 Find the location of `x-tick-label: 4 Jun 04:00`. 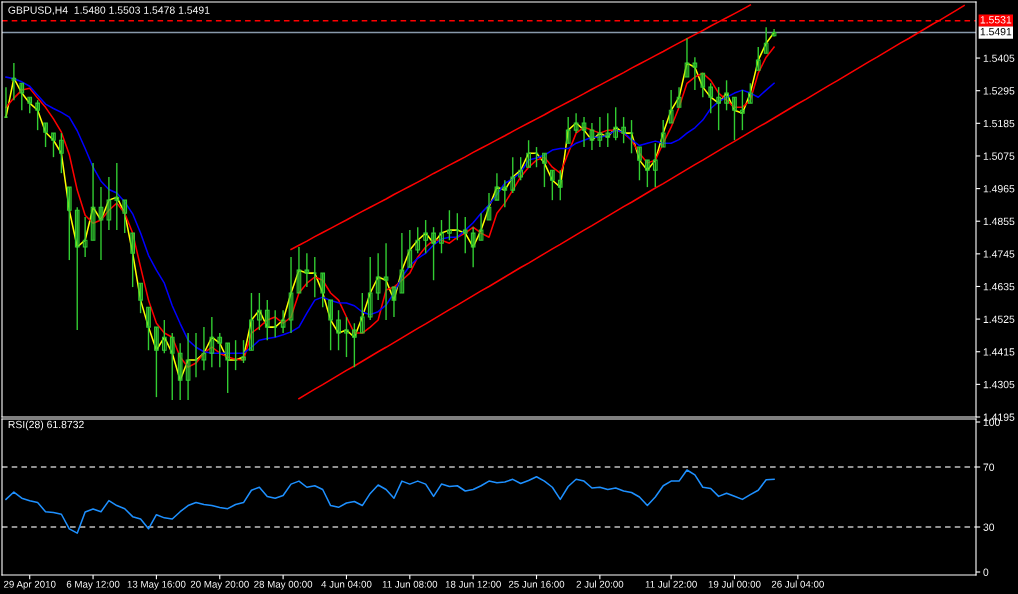

x-tick-label: 4 Jun 04:00 is located at coordinates (346, 584).